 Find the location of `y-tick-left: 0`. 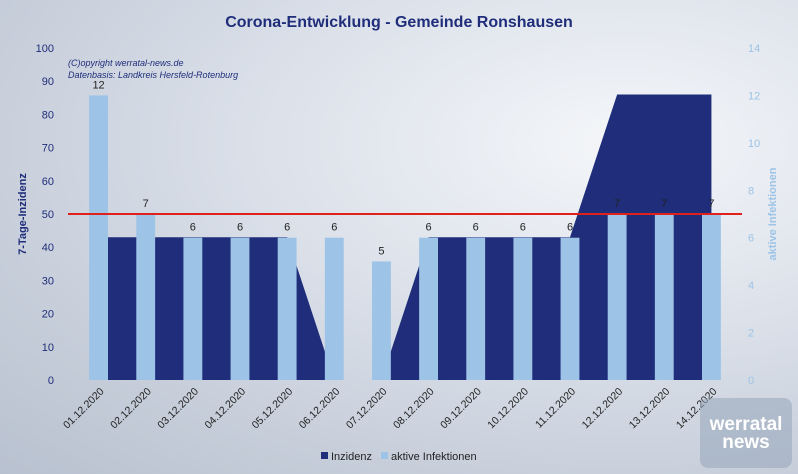

y-tick-left: 0 is located at coordinates (51, 381).